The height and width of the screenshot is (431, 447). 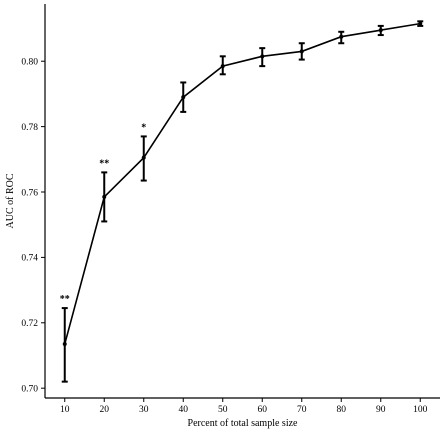 I want to click on y-tick-label: 0.72, so click(x=29, y=324).